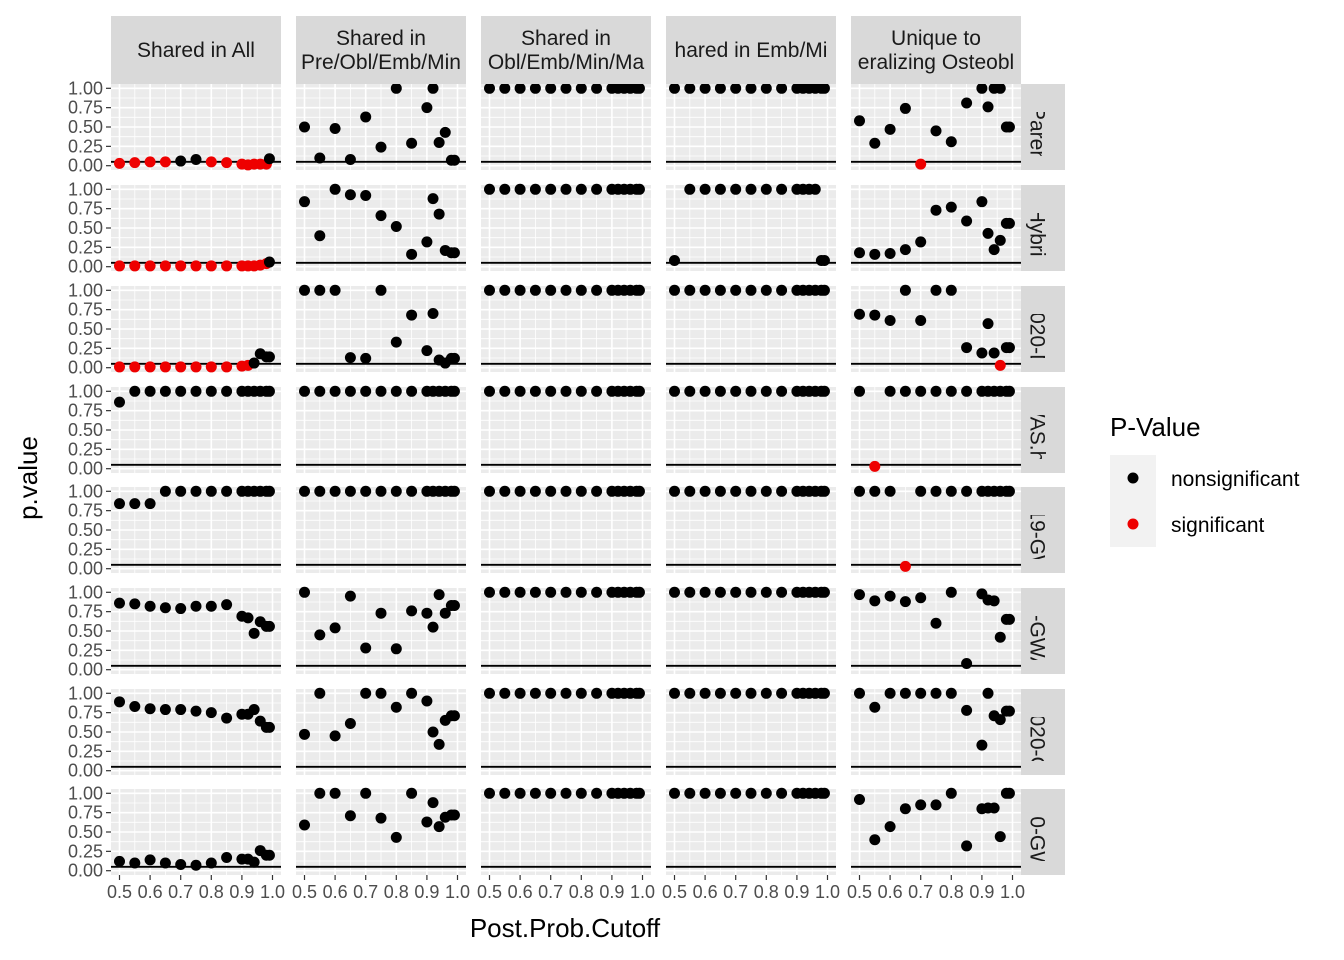  Describe the element at coordinates (85, 569) in the screenshot. I see `y-tick-label: 0.00` at that location.